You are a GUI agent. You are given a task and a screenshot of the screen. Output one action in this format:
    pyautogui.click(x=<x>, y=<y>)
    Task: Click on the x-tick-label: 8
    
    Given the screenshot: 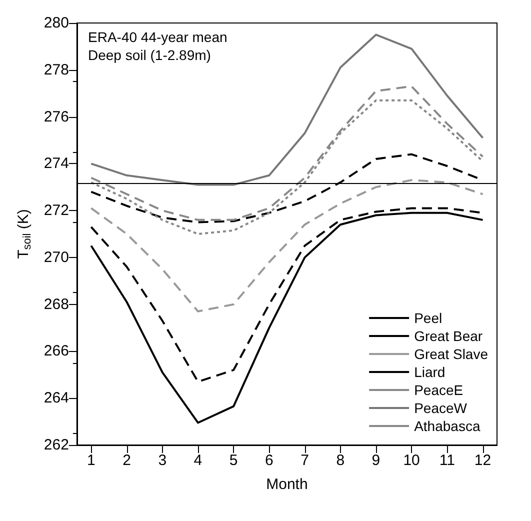 What is the action you would take?
    pyautogui.click(x=340, y=460)
    